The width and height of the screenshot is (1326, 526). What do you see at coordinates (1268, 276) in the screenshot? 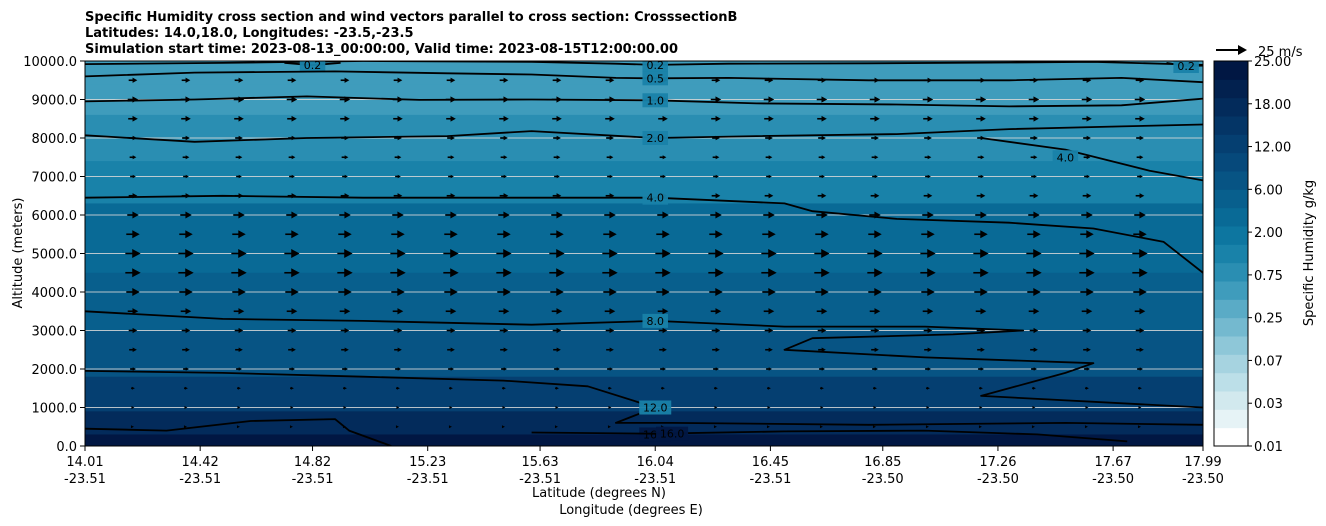
I see `colorbar-tick-label: 0.75` at bounding box center [1268, 276].